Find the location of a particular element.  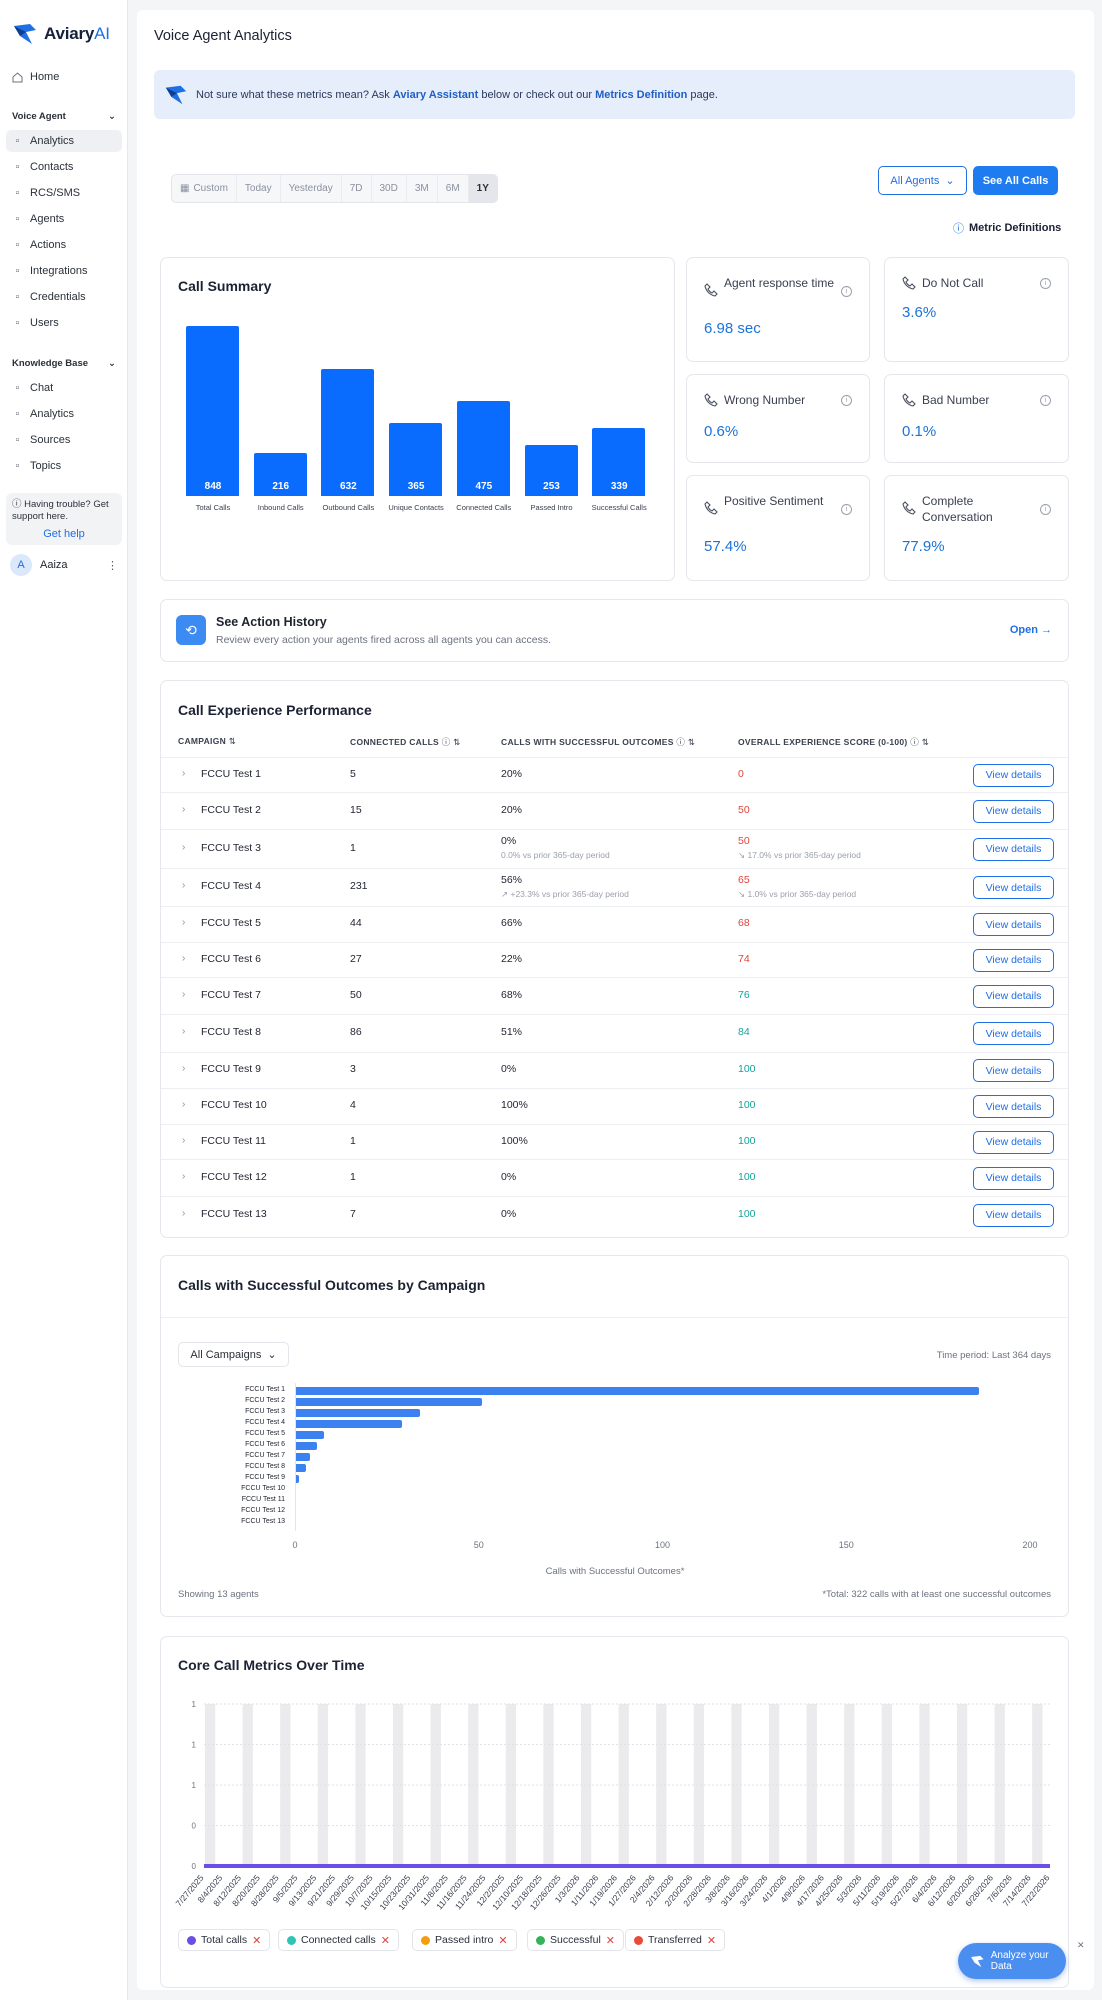

metrics-definition-link: Metrics Definition is located at coordinates (641, 94).